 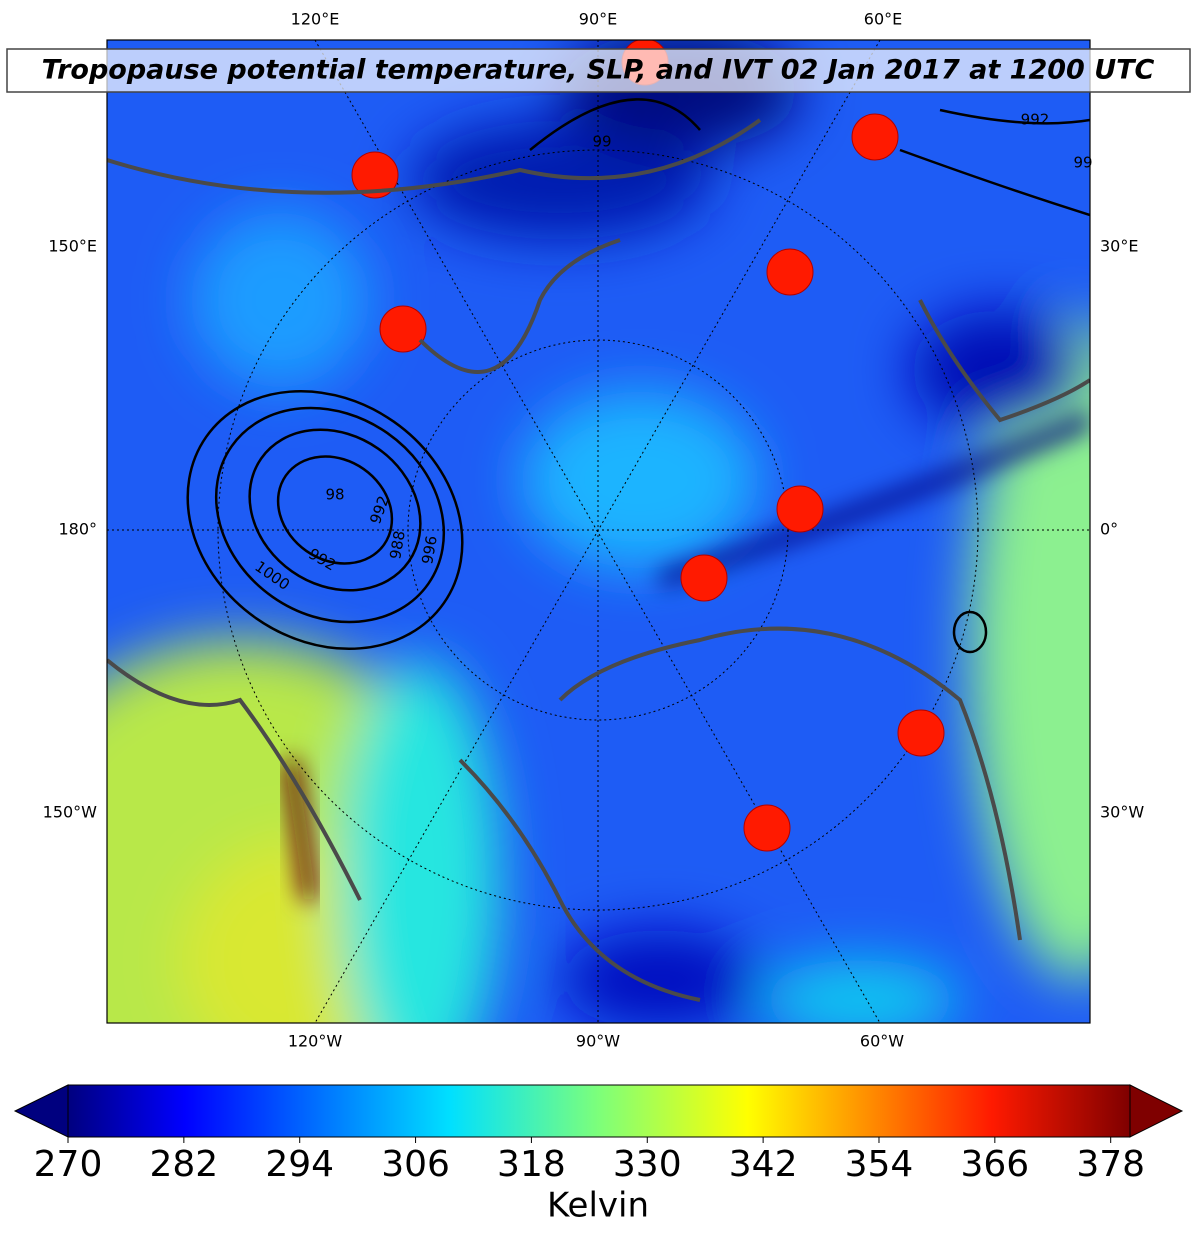 I want to click on lat-label: 30°E, so click(x=1119, y=246).